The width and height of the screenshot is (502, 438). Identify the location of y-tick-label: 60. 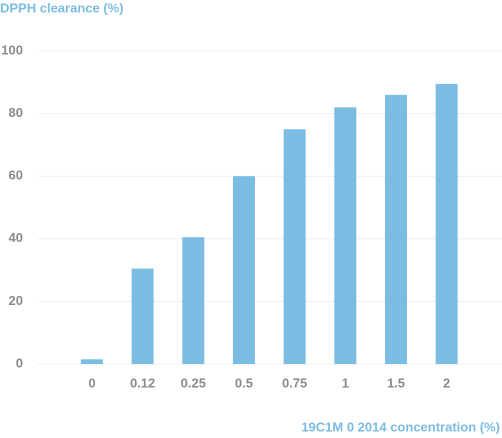
(16, 175).